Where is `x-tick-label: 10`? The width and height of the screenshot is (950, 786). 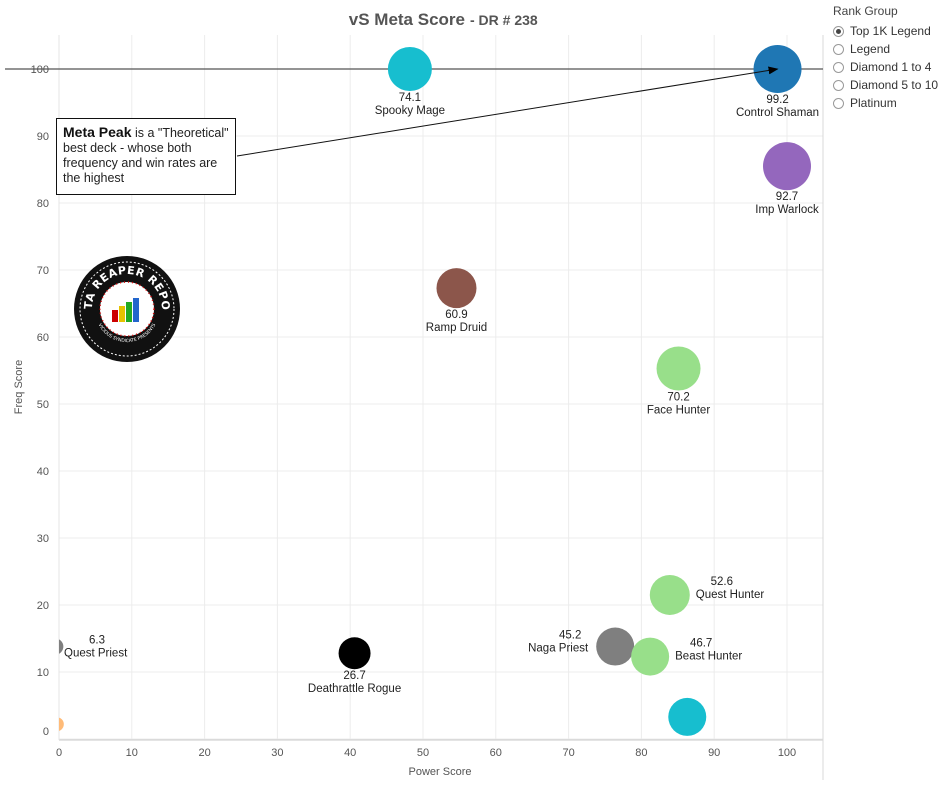
x-tick-label: 10 is located at coordinates (132, 753).